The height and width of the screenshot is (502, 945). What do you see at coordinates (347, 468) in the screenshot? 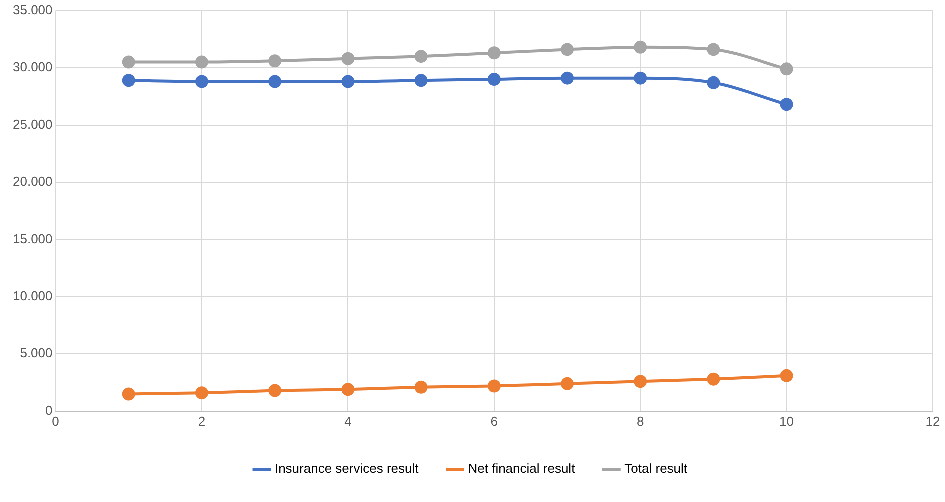
I see `legend-label: Insurance services result` at bounding box center [347, 468].